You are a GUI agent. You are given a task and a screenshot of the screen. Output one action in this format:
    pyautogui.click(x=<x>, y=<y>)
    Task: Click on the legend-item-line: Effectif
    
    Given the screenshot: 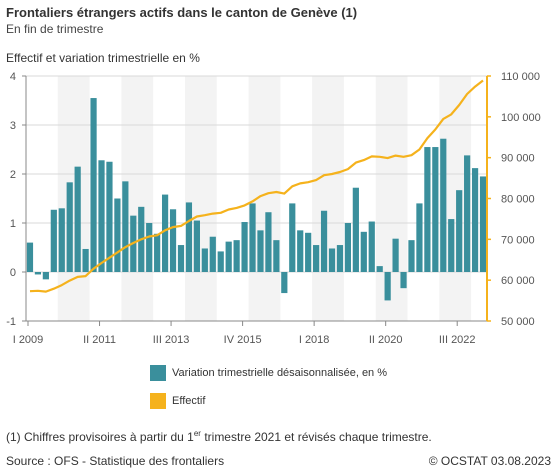 What is the action you would take?
    pyautogui.click(x=177, y=401)
    